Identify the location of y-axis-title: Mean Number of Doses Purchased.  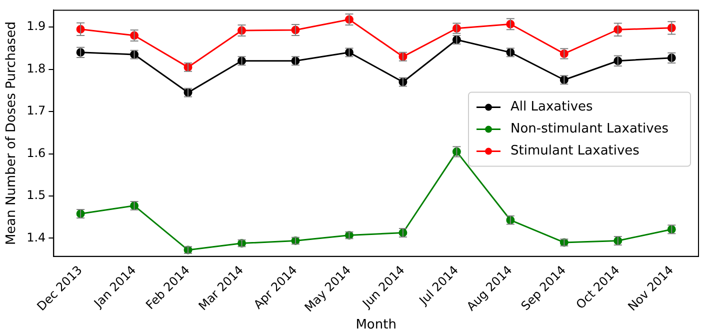
(12, 134).